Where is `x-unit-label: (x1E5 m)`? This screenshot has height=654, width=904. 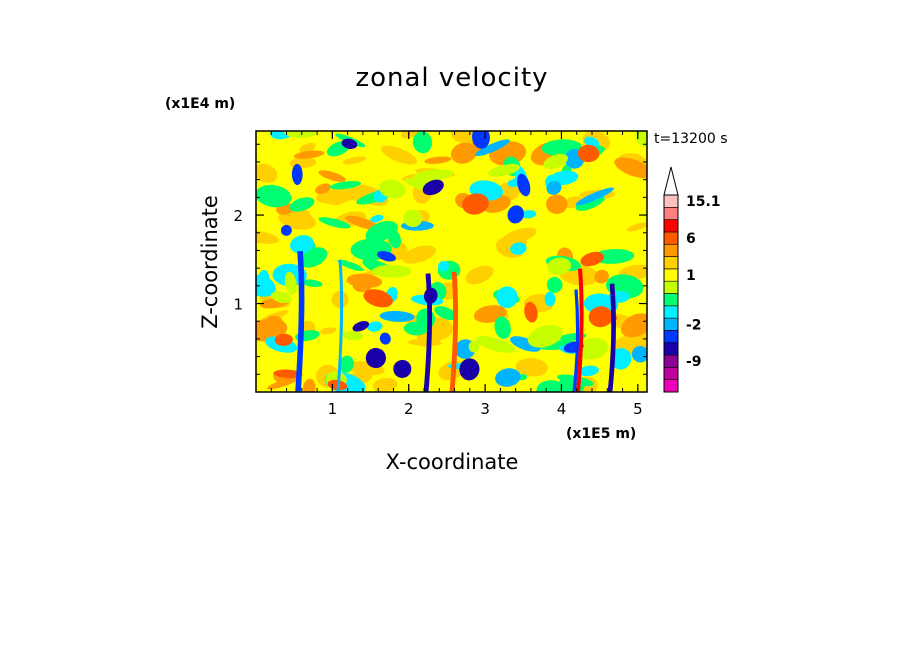
x-unit-label: (x1E5 m) is located at coordinates (601, 434).